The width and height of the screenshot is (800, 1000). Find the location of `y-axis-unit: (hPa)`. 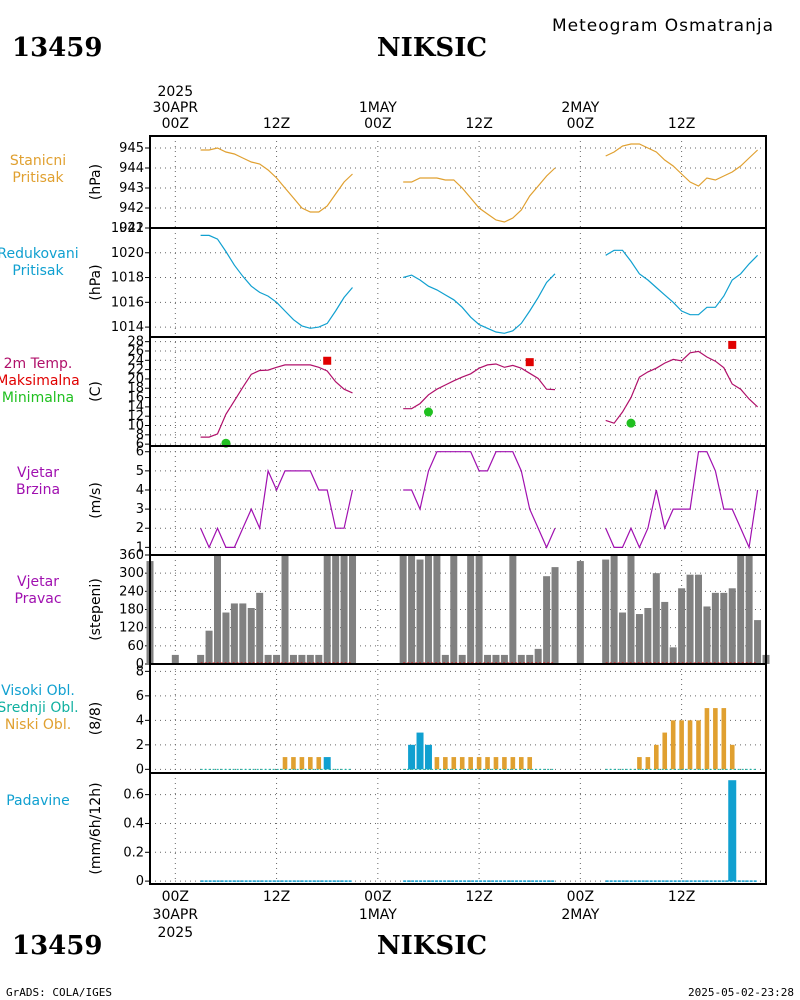

y-axis-unit: (hPa) is located at coordinates (96, 282).